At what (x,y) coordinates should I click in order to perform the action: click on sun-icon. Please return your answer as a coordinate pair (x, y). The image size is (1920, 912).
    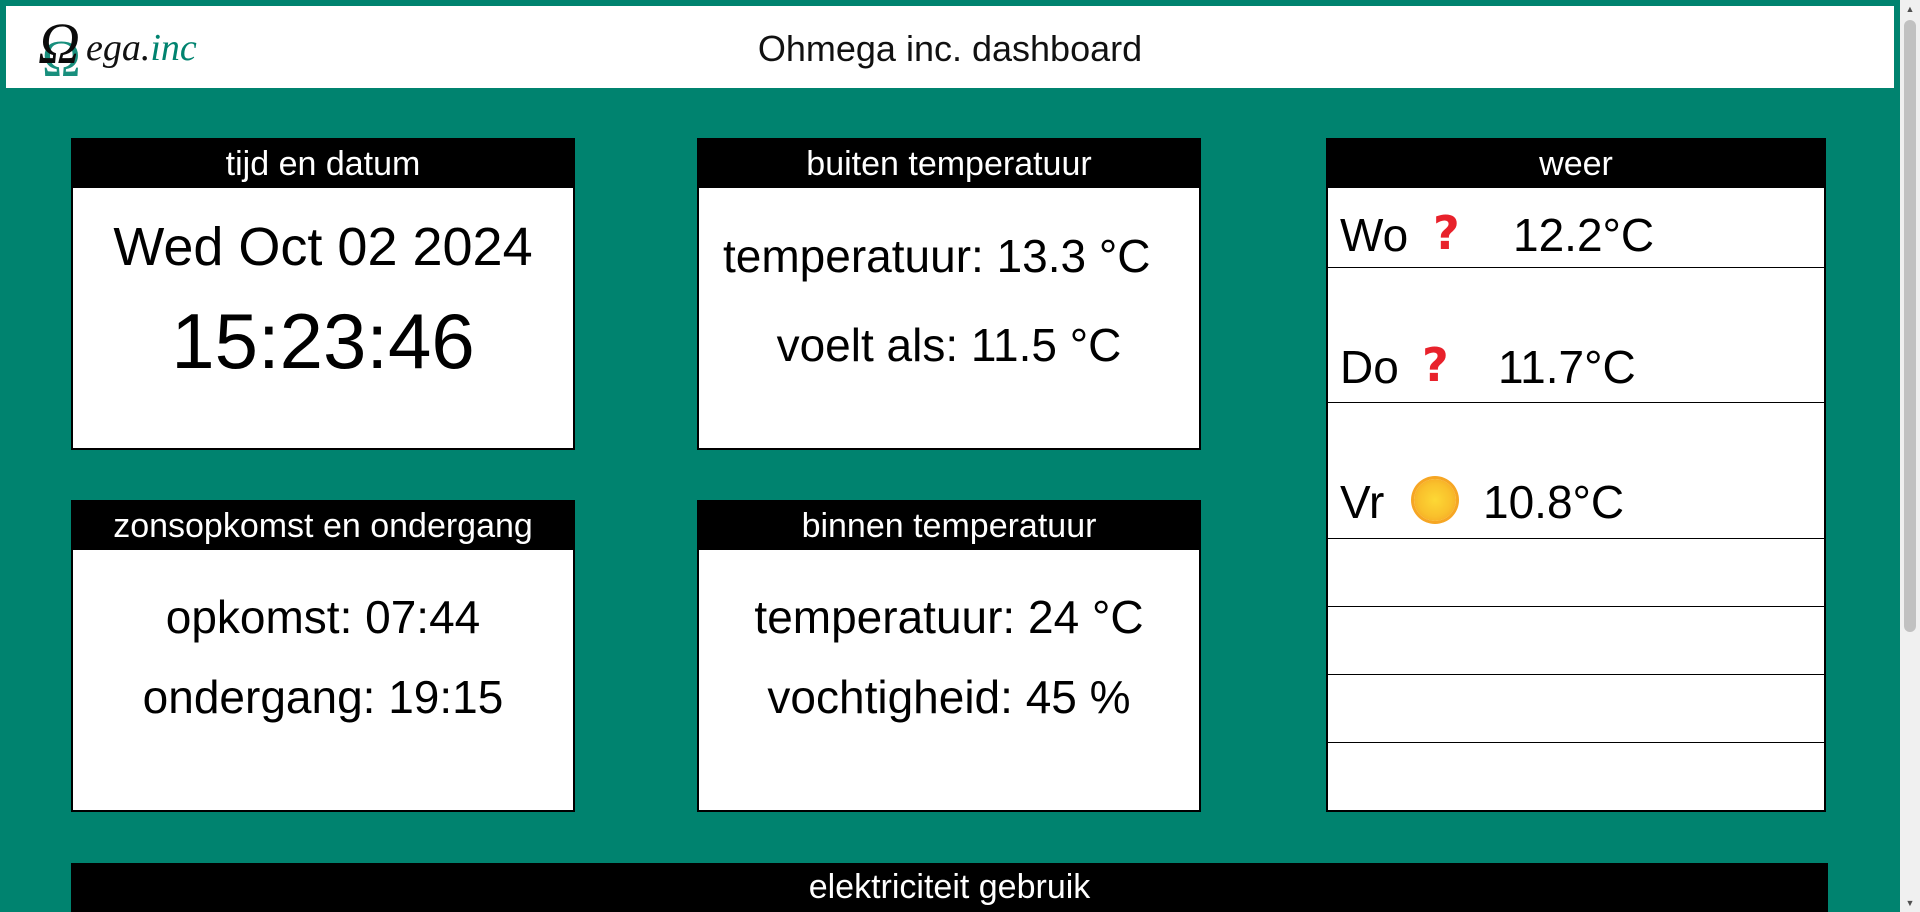
    Looking at the image, I should click on (1435, 500).